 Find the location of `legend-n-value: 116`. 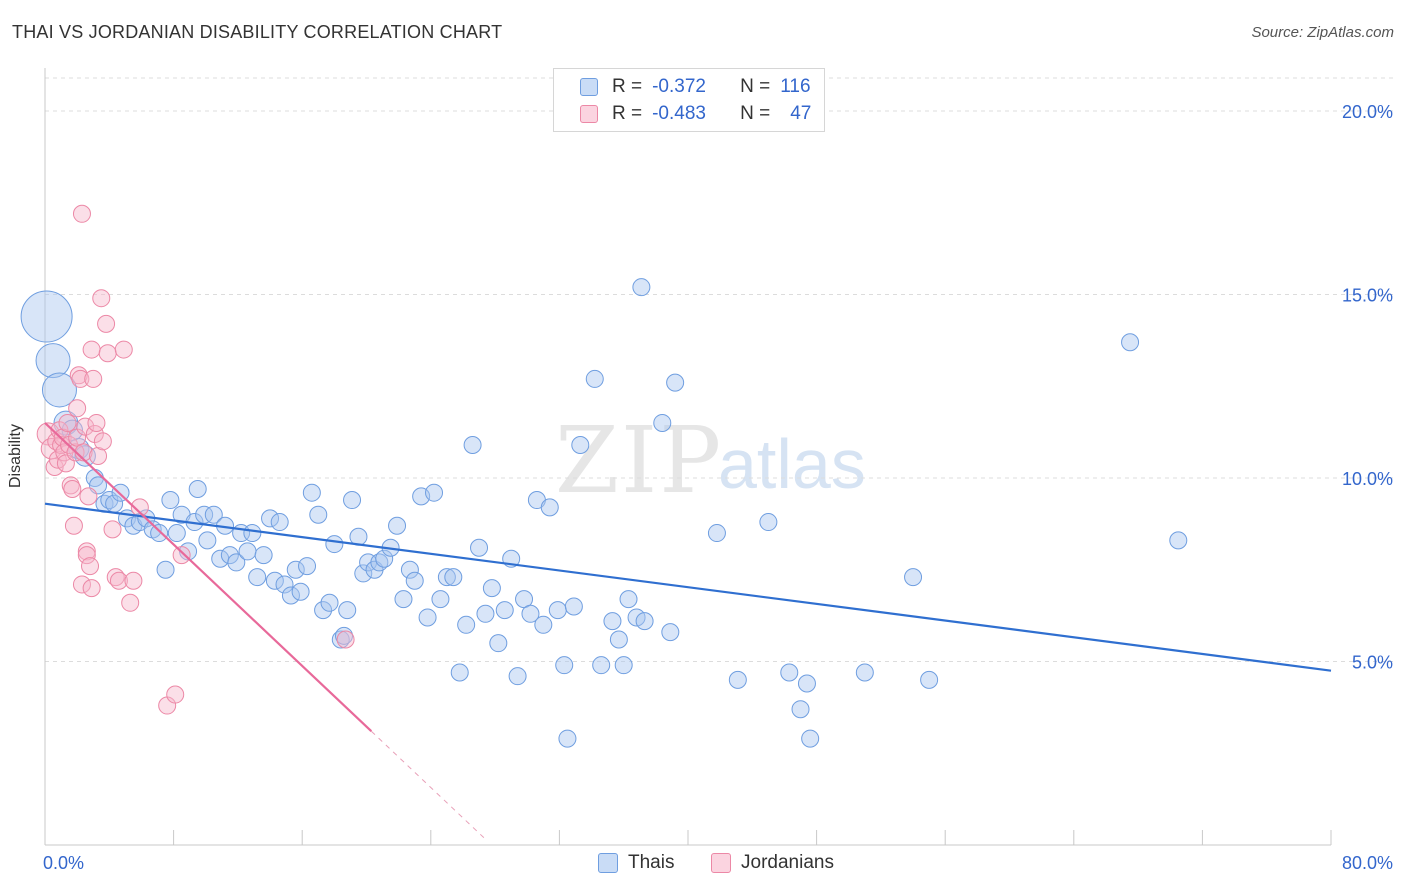

legend-n-value: 116 is located at coordinates (795, 86).